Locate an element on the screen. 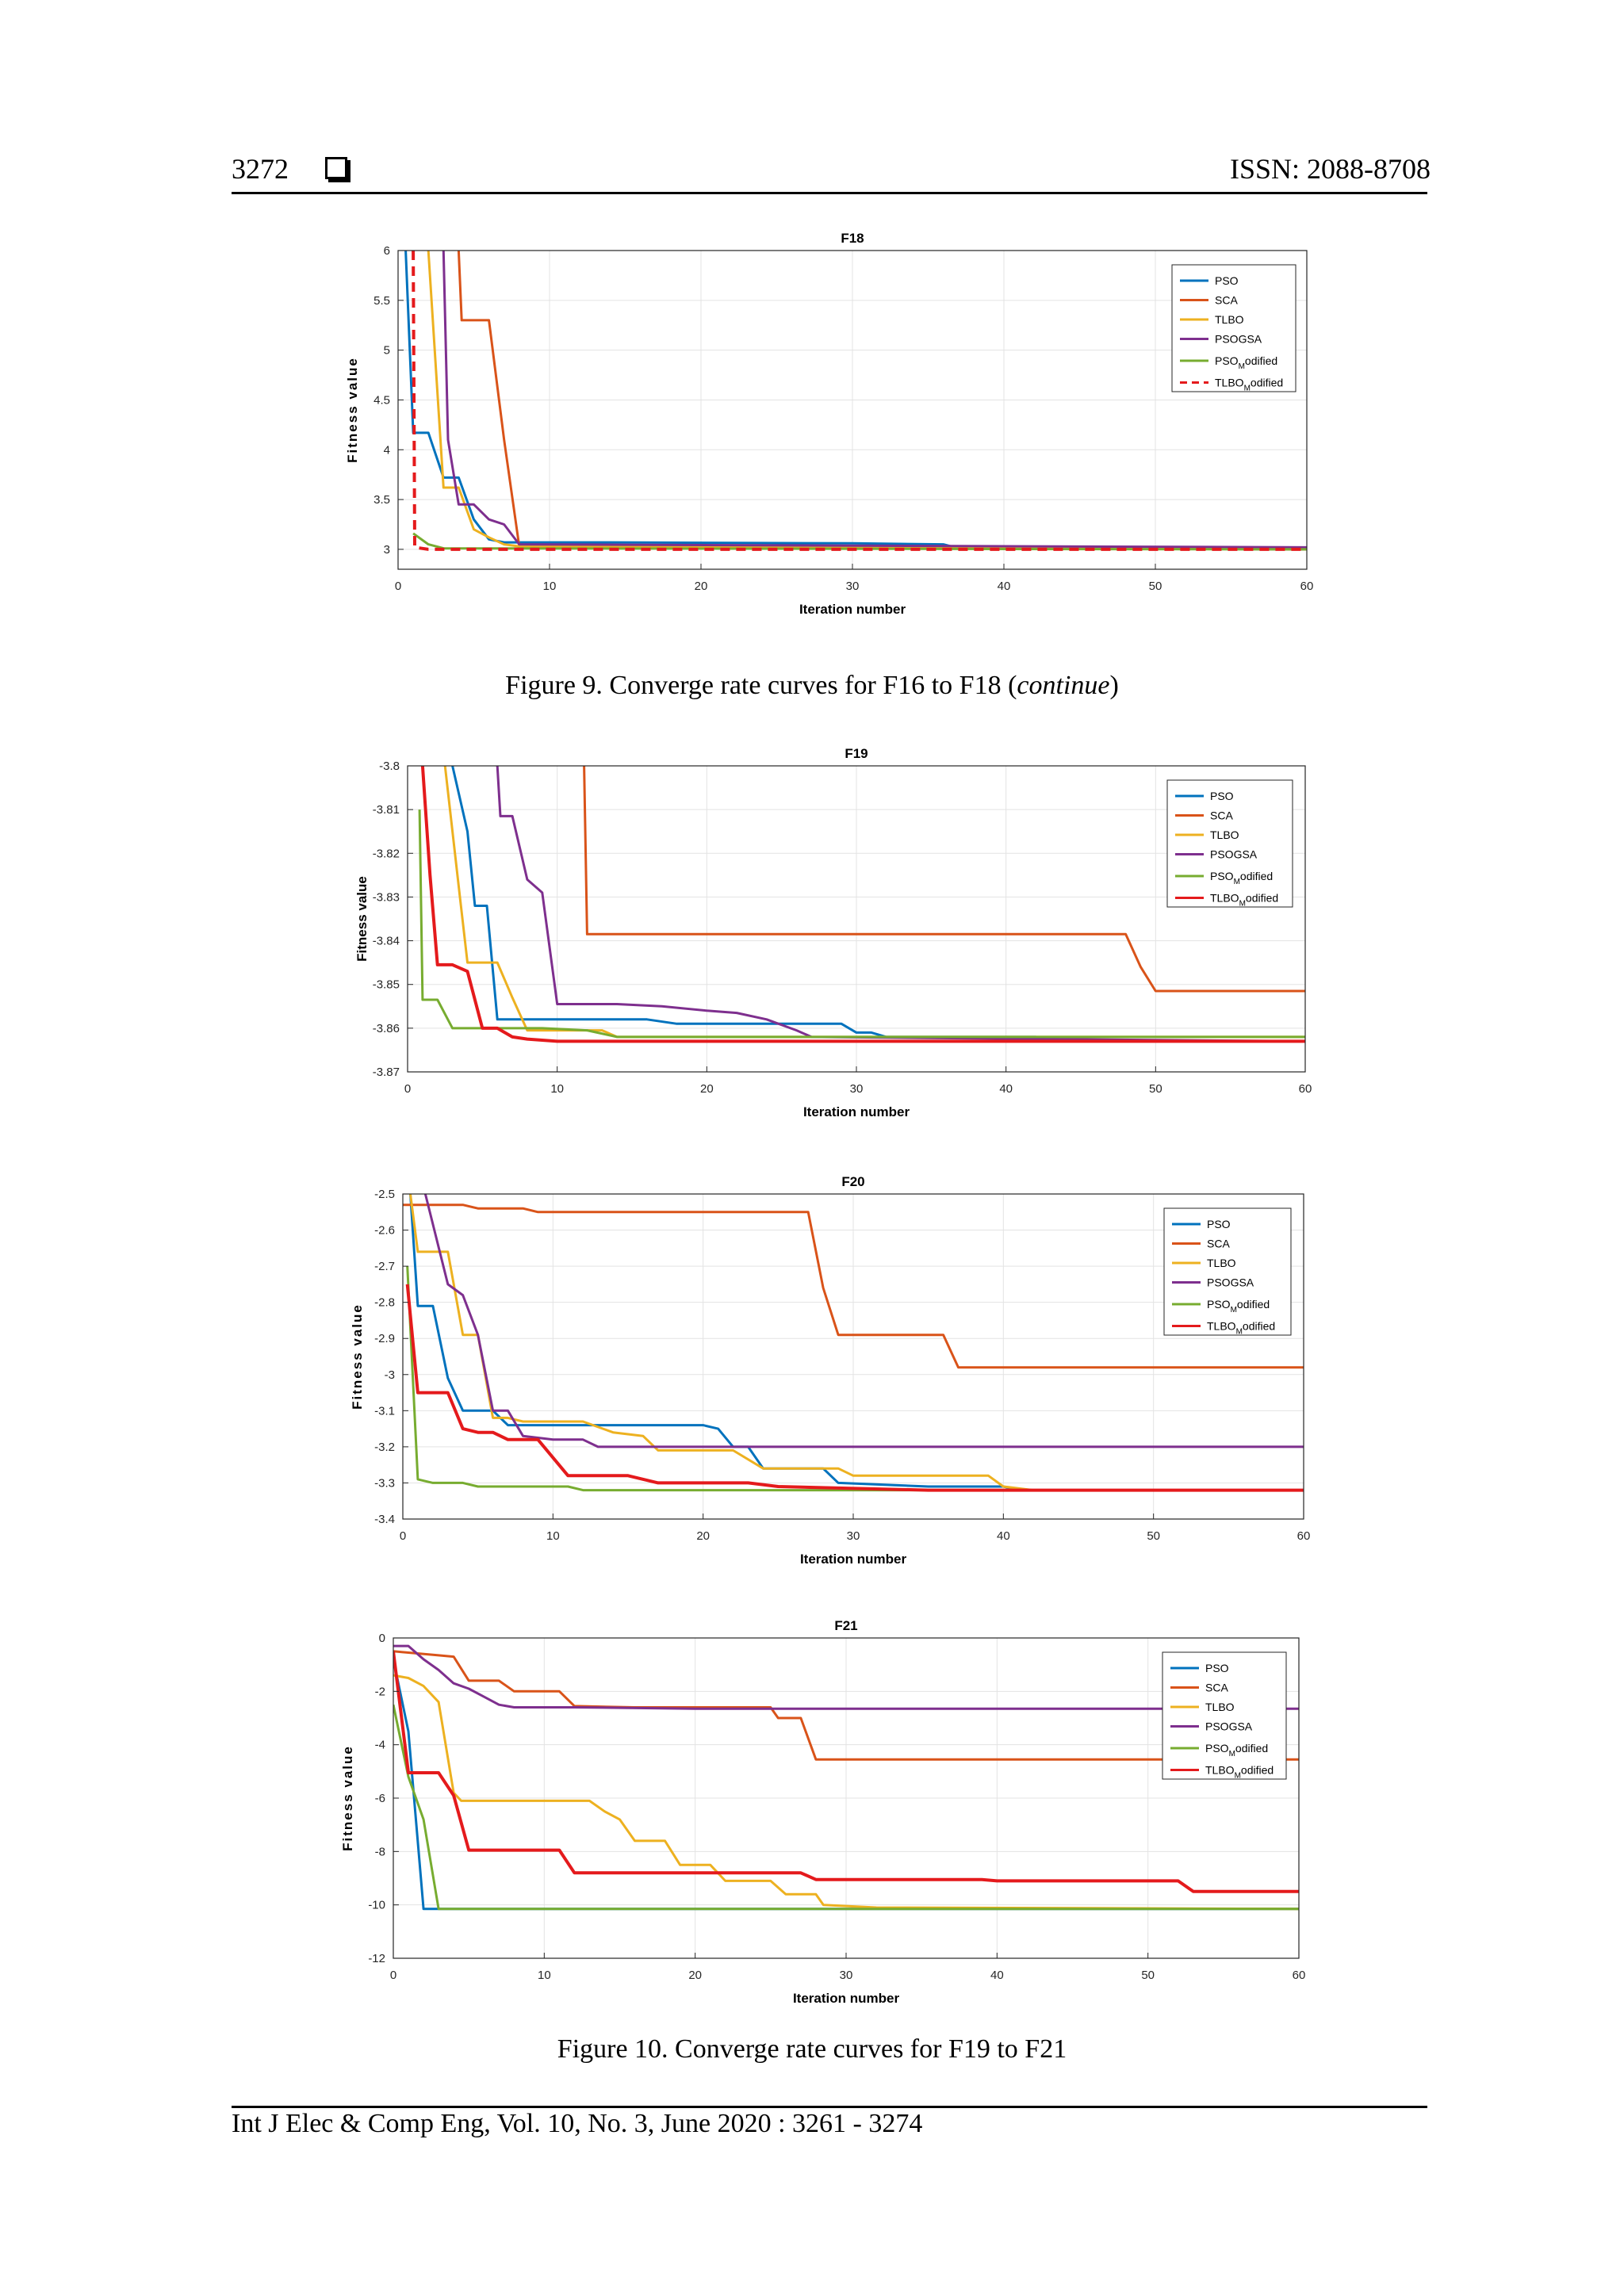  y-tick-label: -2.5 is located at coordinates (384, 1194).